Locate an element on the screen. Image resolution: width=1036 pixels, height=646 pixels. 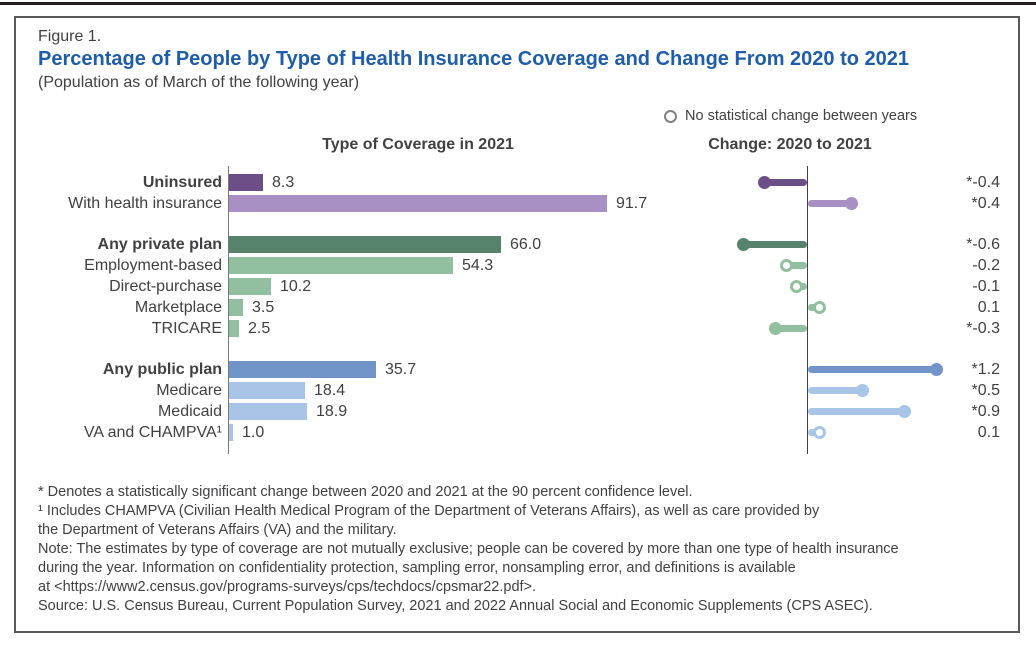
coverage-value: 18.9 is located at coordinates (332, 411).